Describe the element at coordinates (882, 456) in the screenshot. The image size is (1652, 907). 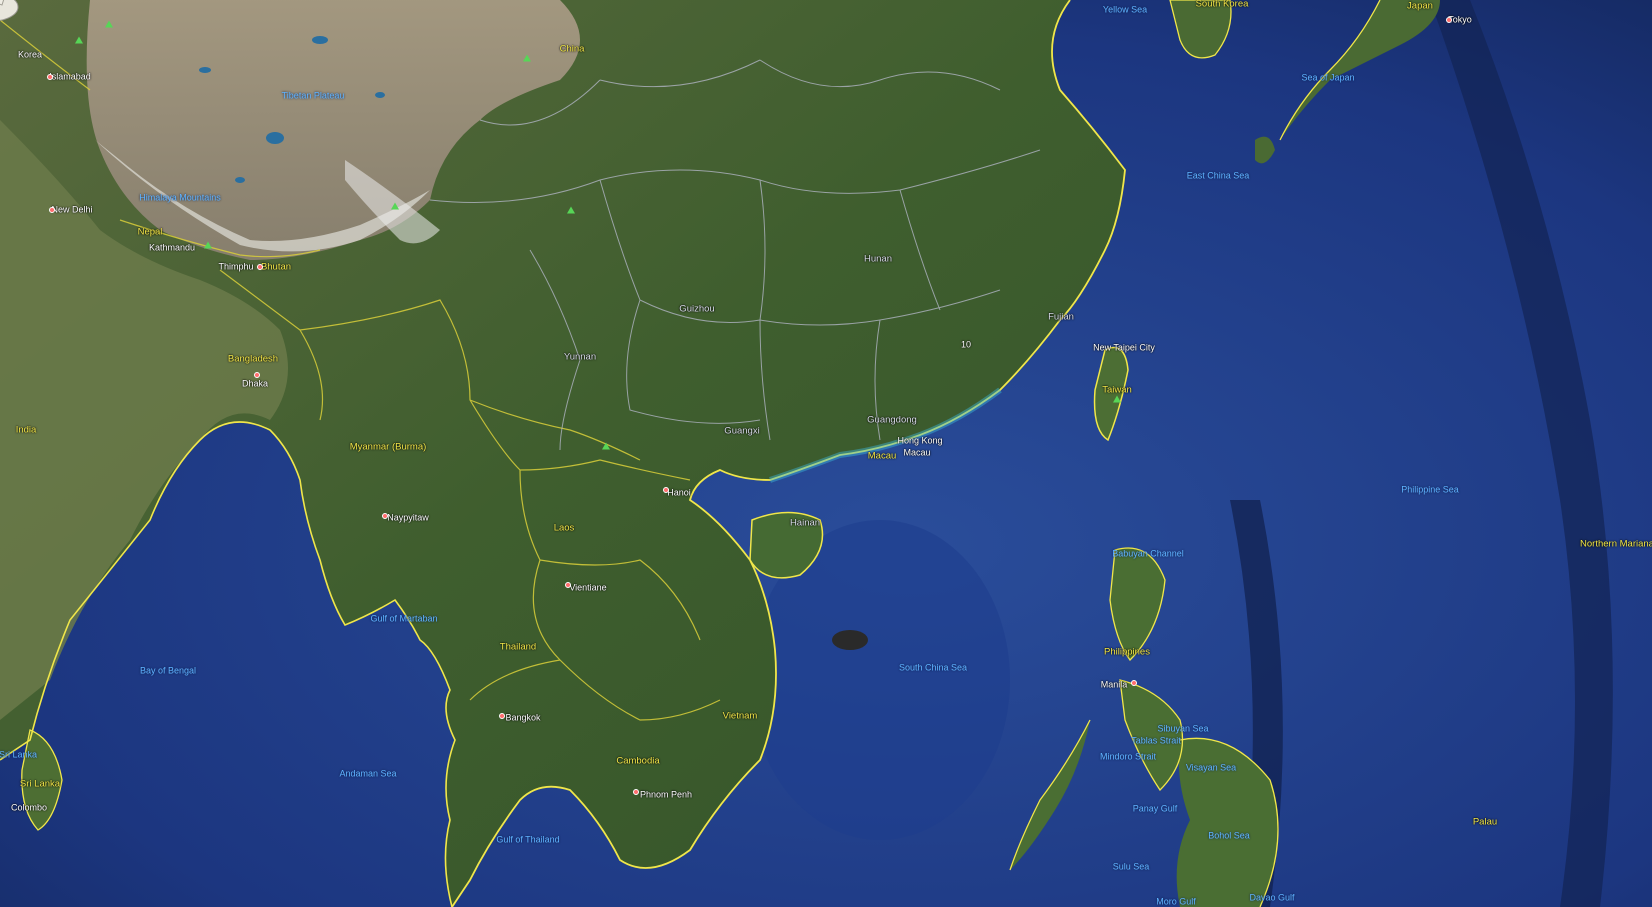
I see `label-macau-sar: Macau` at that location.